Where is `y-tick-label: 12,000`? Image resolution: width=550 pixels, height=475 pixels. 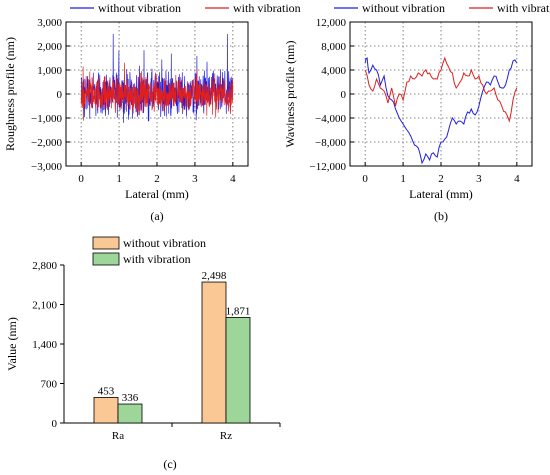
y-tick-label: 12,000 is located at coordinates (331, 23).